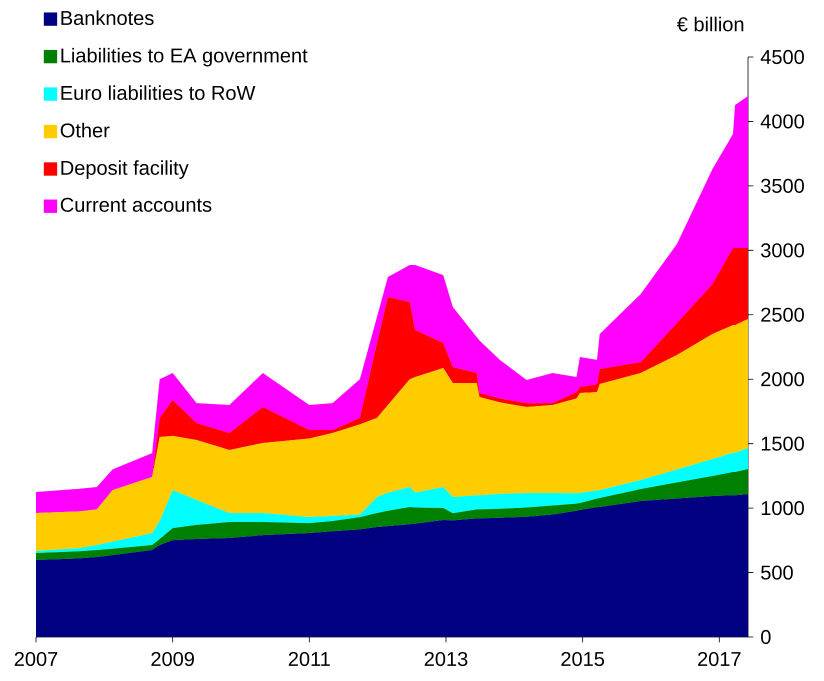  Describe the element at coordinates (783, 443) in the screenshot. I see `y-tick-label: 1500` at that location.